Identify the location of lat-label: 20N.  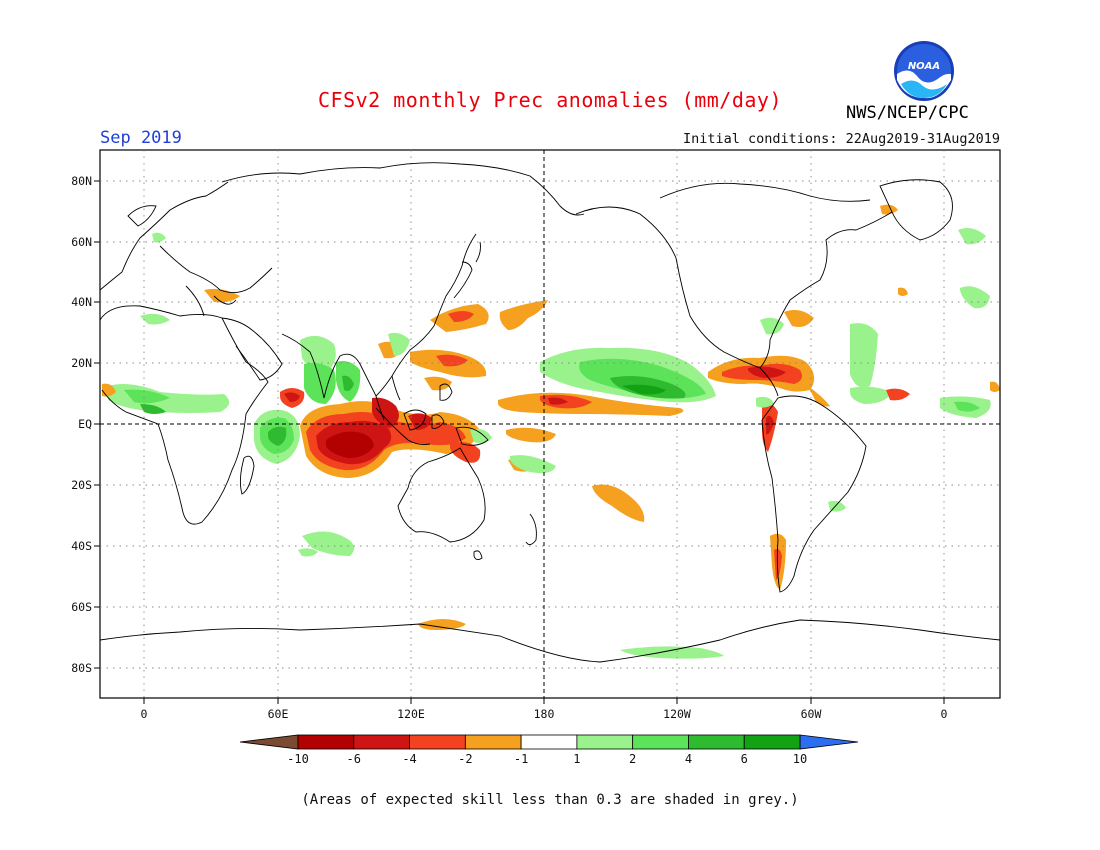
(81, 363).